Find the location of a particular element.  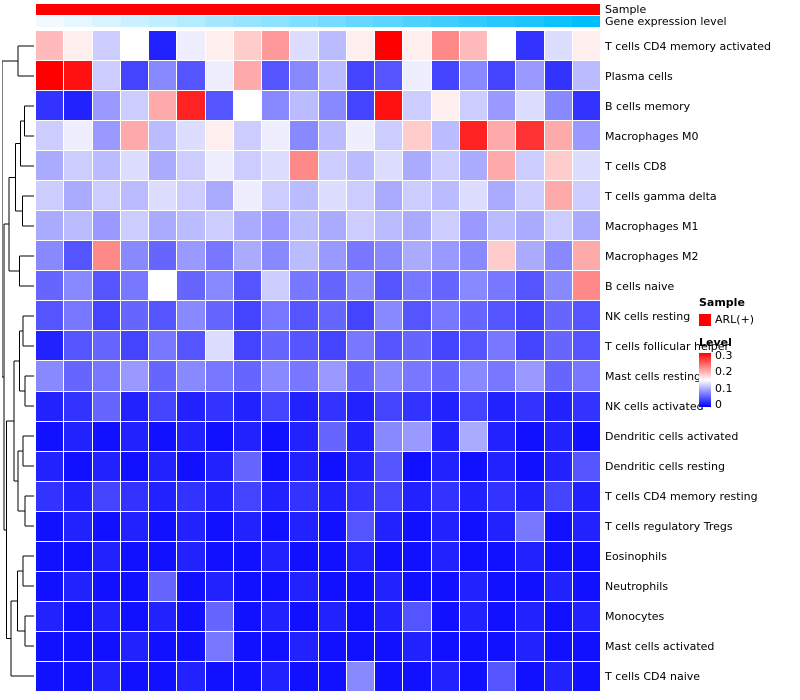

gene-expression-annotation-label: Gene expression level is located at coordinates (666, 21).